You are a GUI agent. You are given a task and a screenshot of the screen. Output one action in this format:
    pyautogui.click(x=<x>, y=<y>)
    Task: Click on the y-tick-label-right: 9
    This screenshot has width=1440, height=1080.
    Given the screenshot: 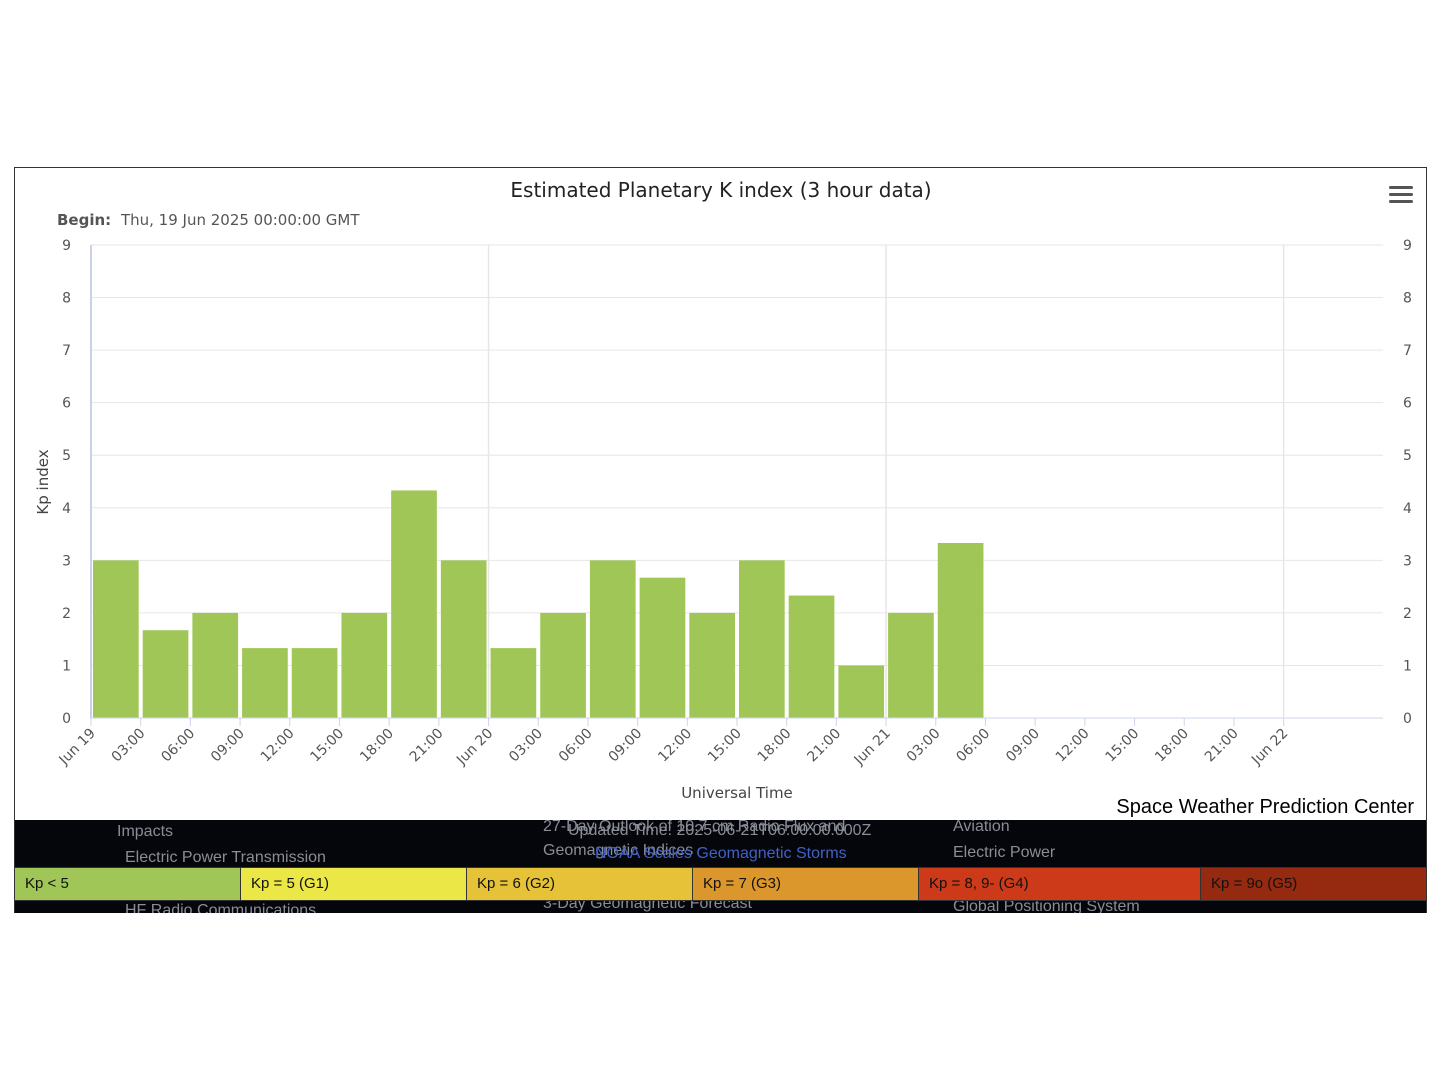 What is the action you would take?
    pyautogui.click(x=1407, y=246)
    